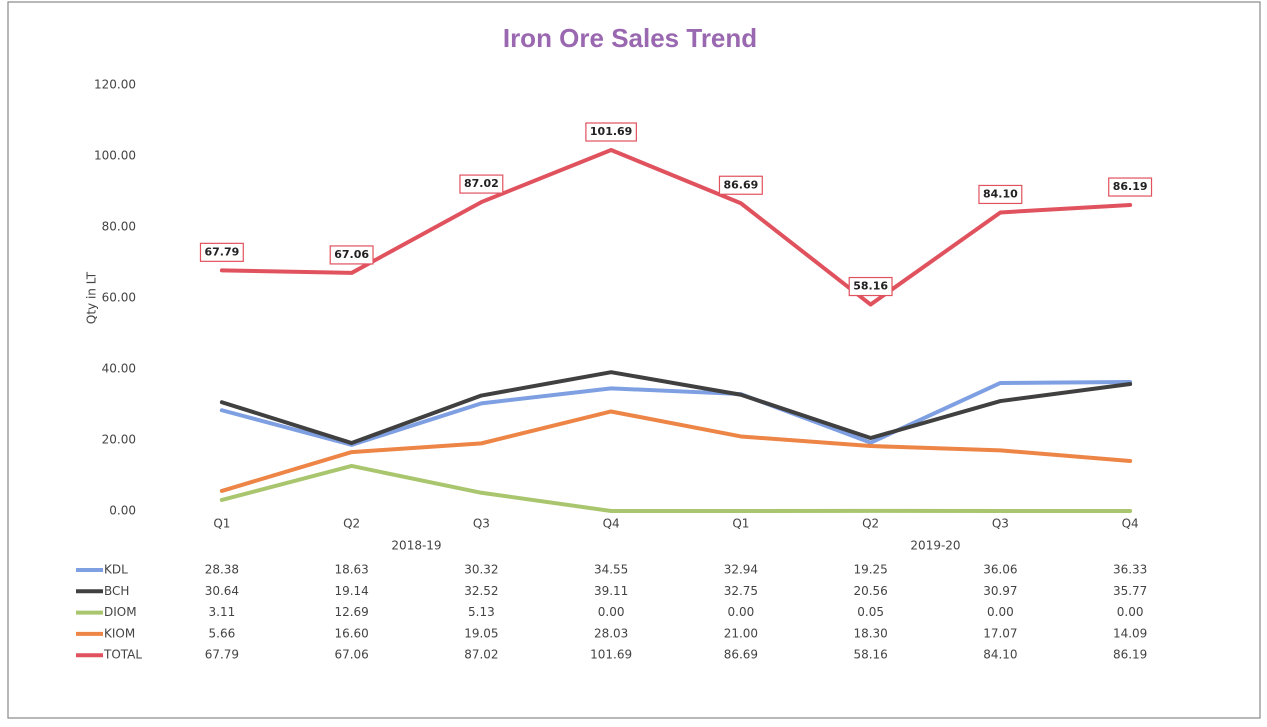 The width and height of the screenshot is (1267, 727). Describe the element at coordinates (119, 298) in the screenshot. I see `y-tick-label: 60.00` at that location.